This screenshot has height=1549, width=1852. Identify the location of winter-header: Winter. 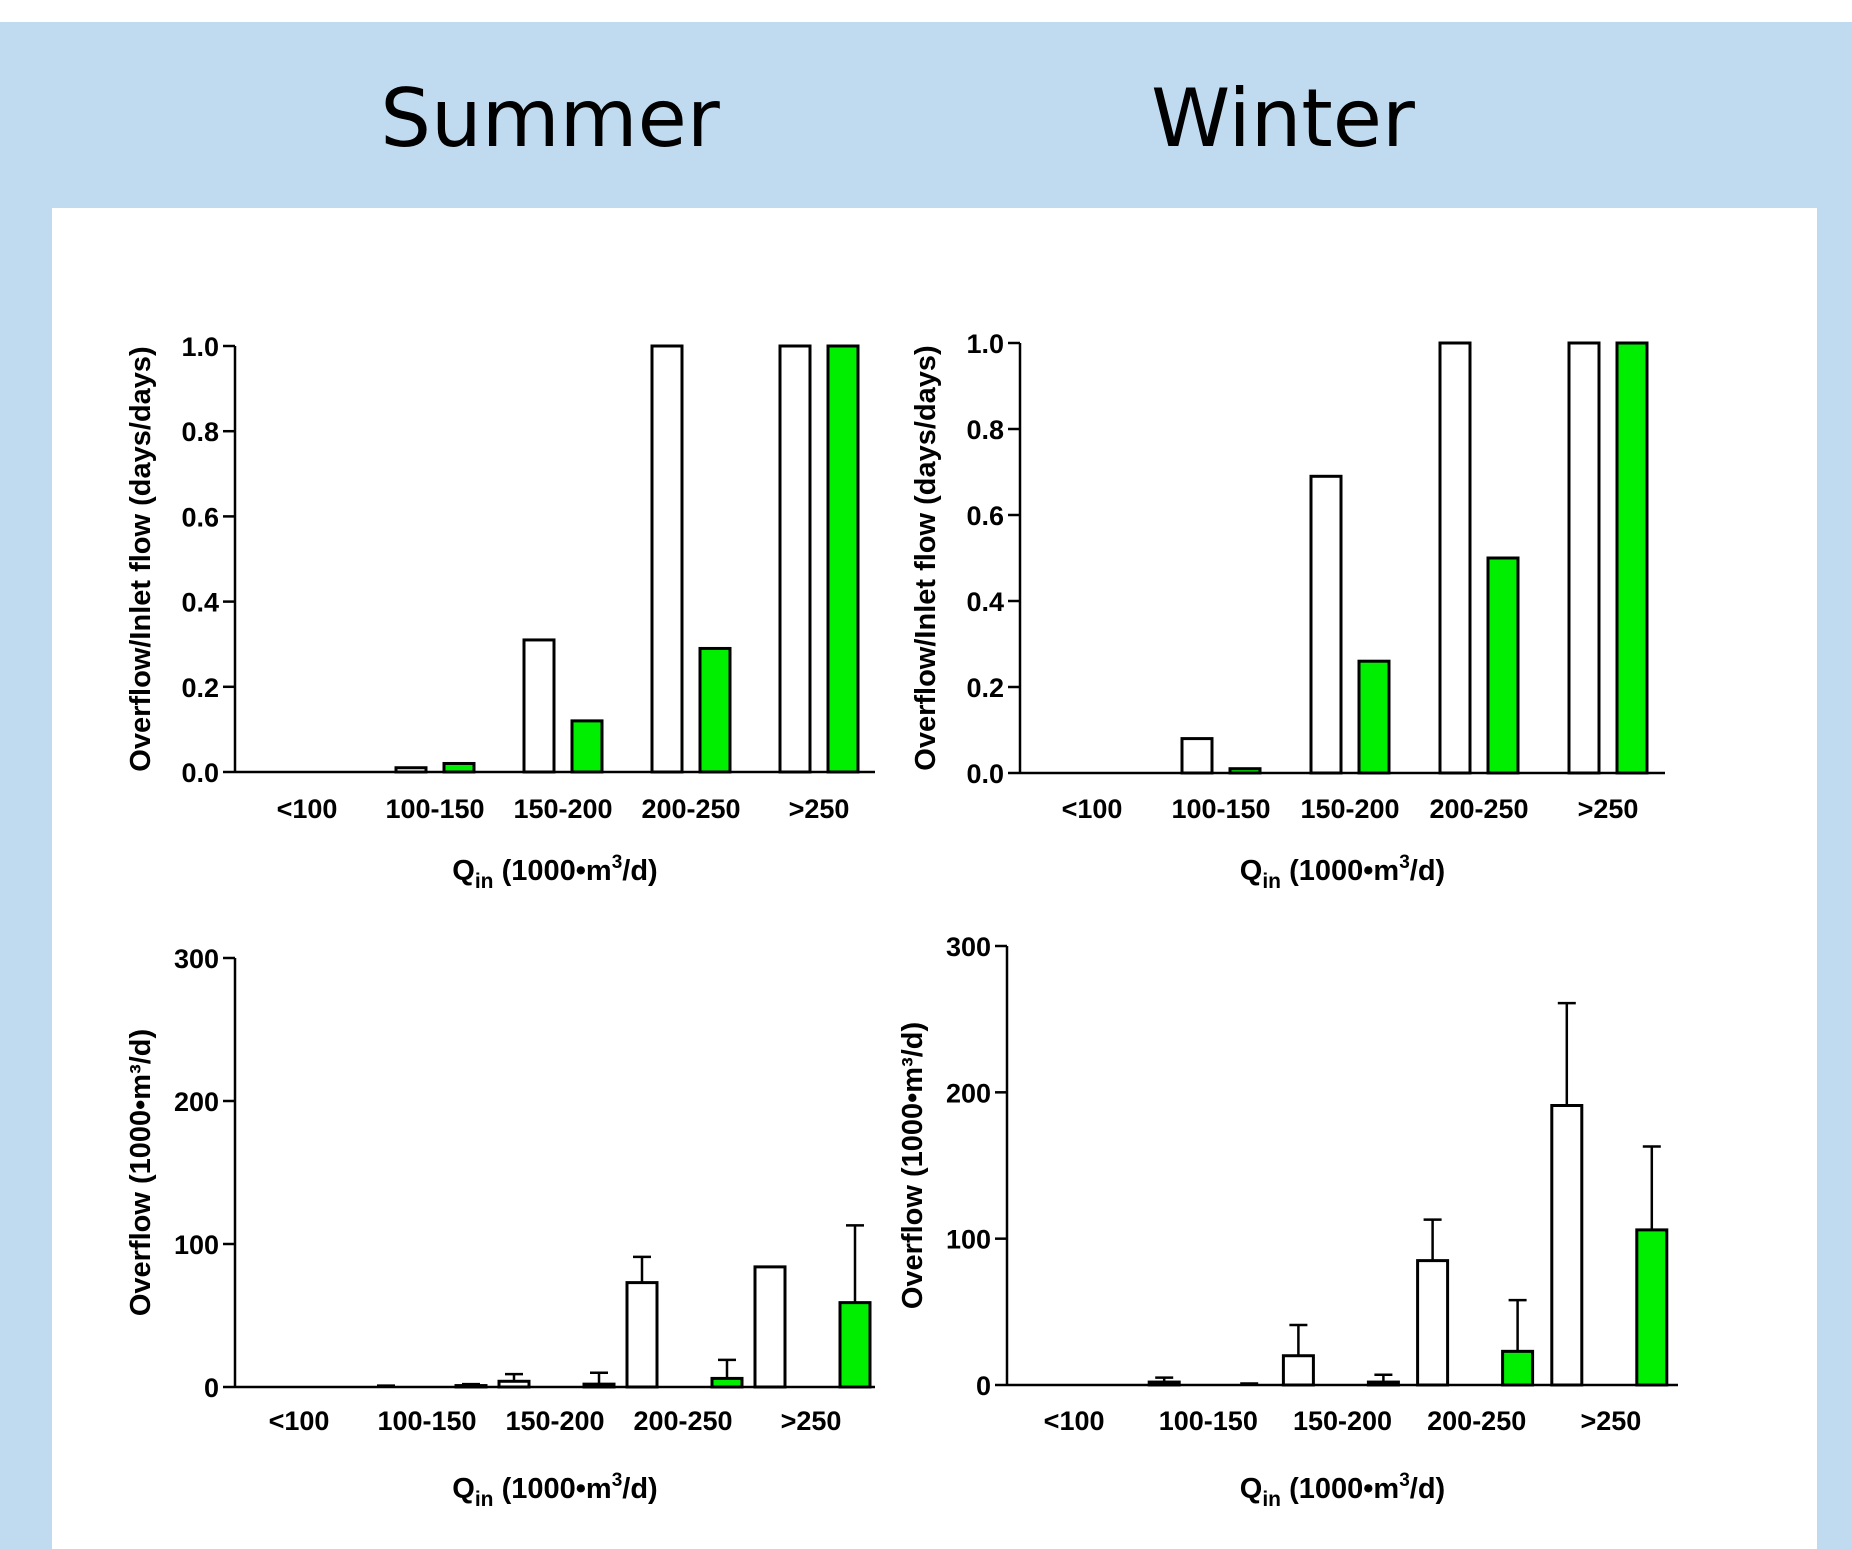
(1283, 118).